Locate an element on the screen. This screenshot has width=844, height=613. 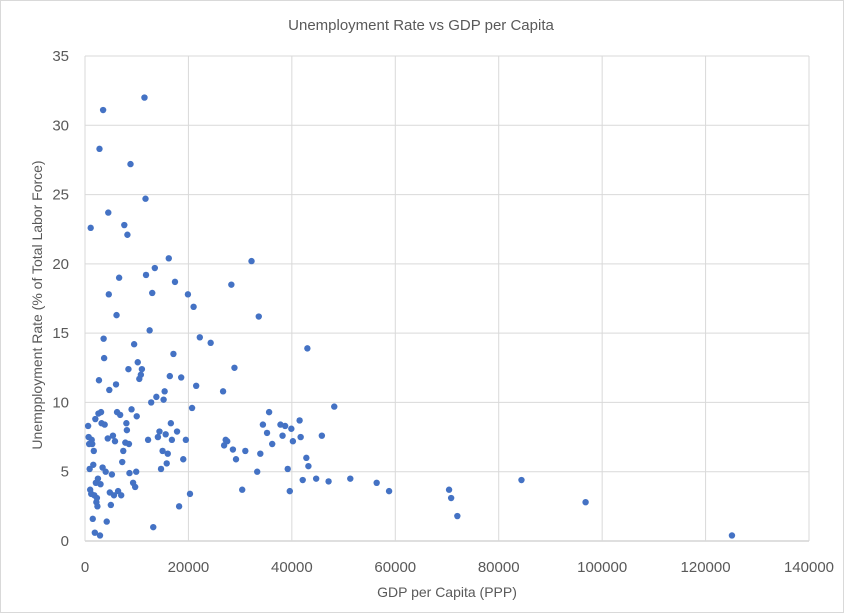
x-tick-label: 20000 is located at coordinates (189, 567).